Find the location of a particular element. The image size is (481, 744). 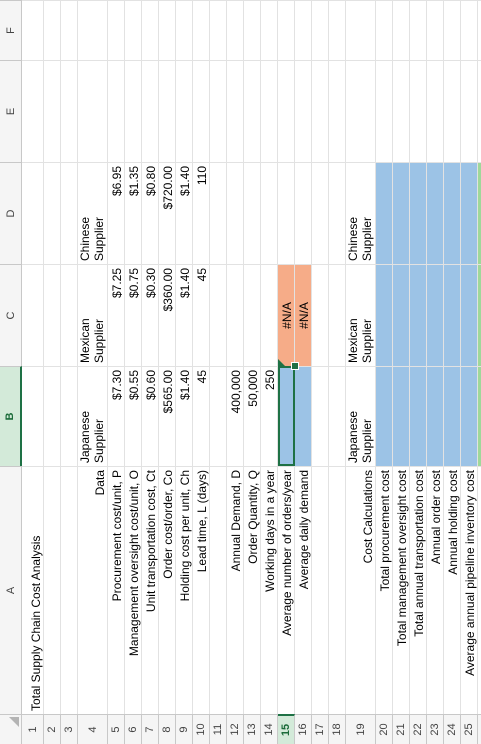

cost-label: Average annual pipeline inventory cost is located at coordinates (469, 590).